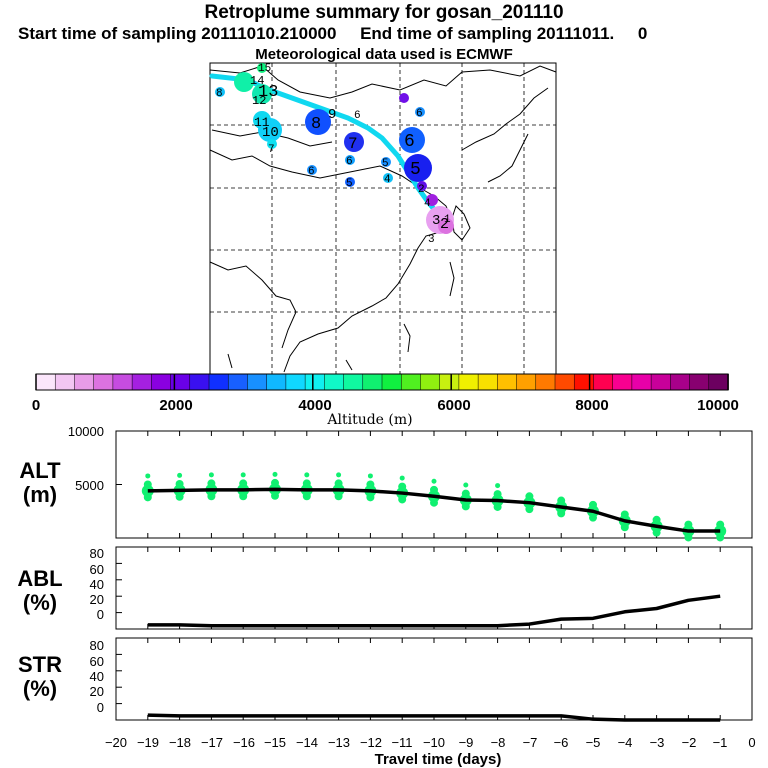  Describe the element at coordinates (434, 679) in the screenshot. I see `str-panel-frame` at that location.